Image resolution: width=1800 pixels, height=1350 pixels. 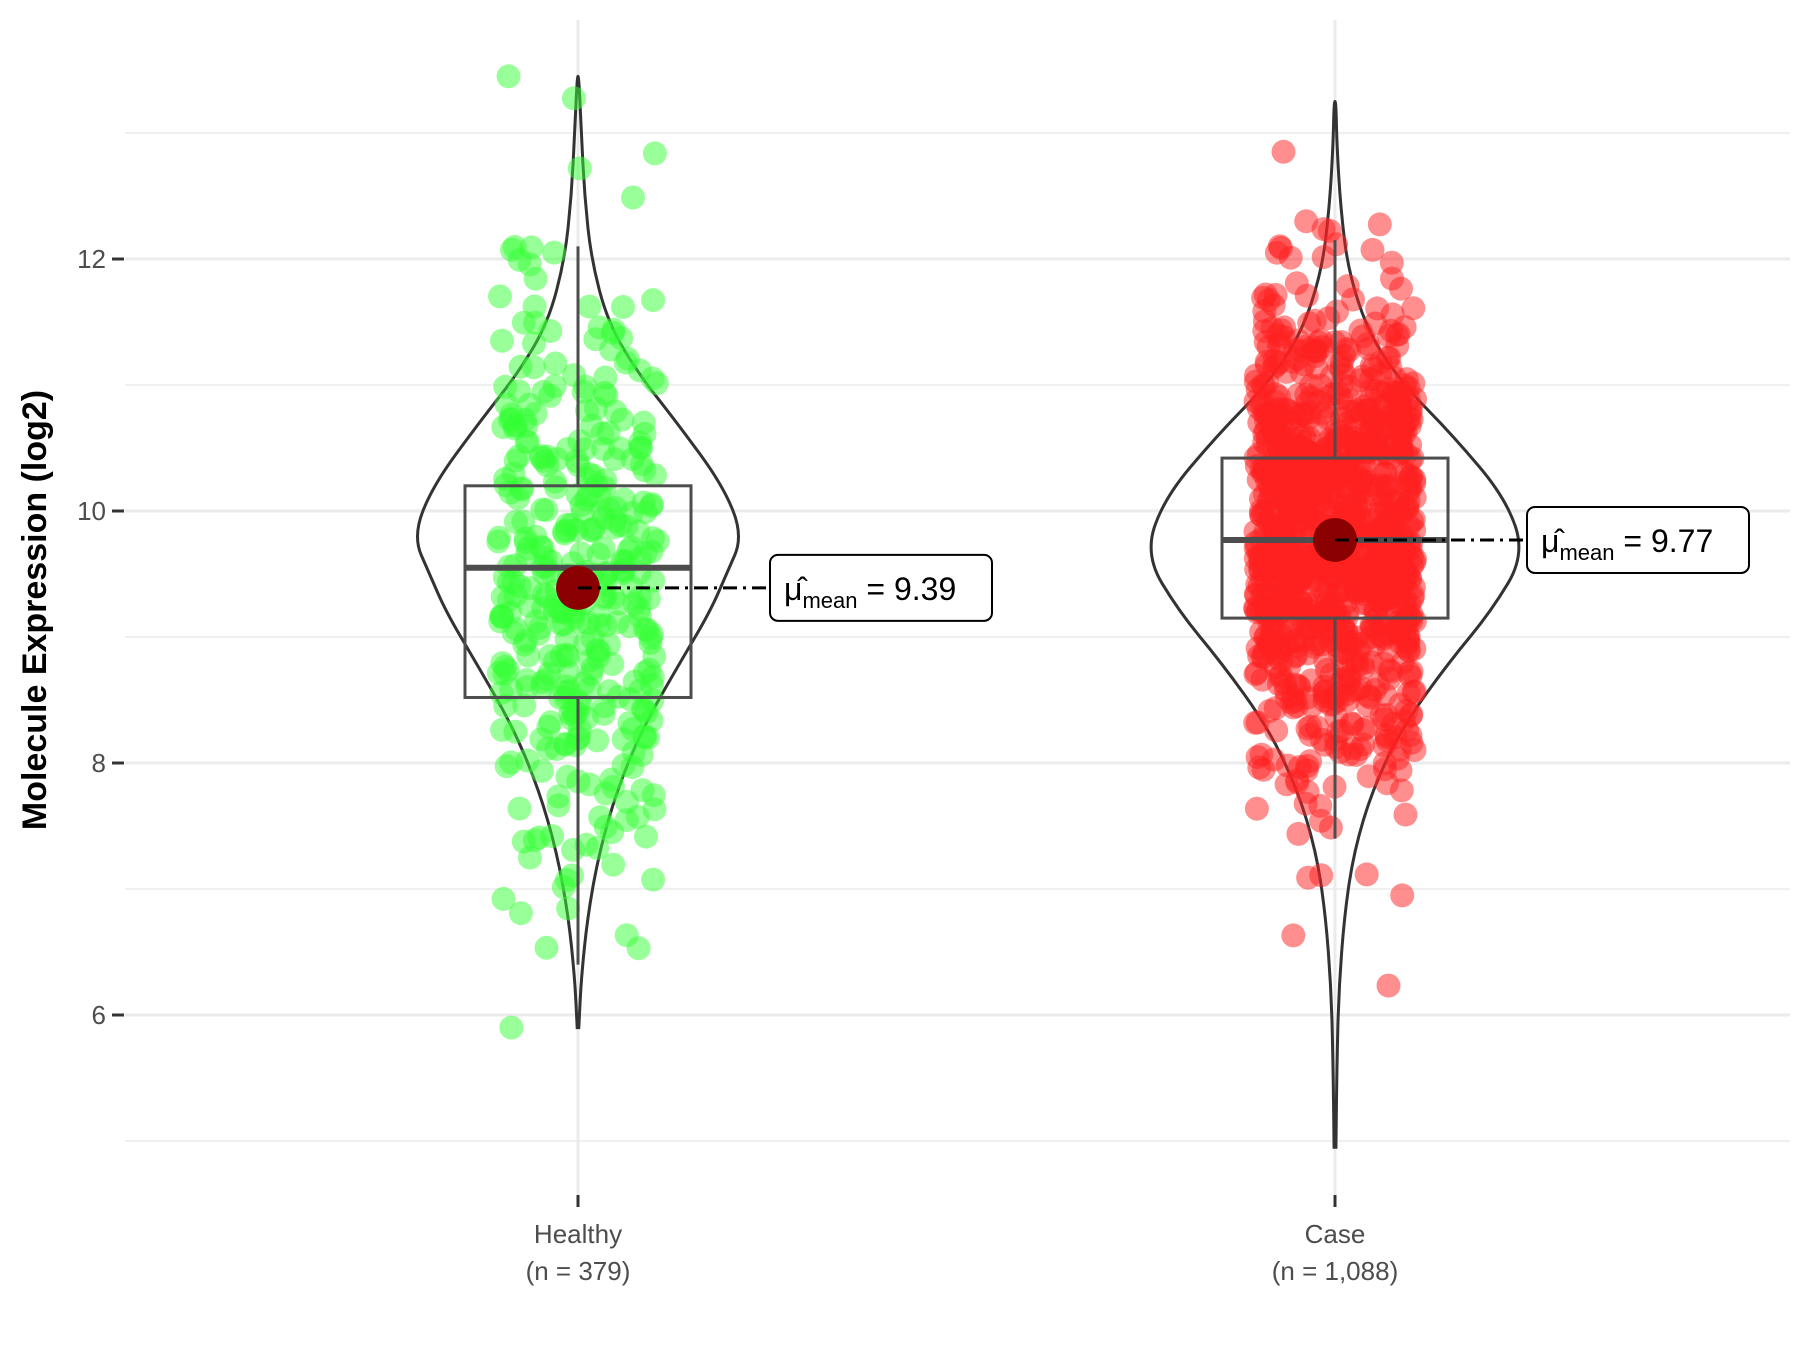 I want to click on x-tick-count-healthy: (n = 379), so click(x=578, y=1271).